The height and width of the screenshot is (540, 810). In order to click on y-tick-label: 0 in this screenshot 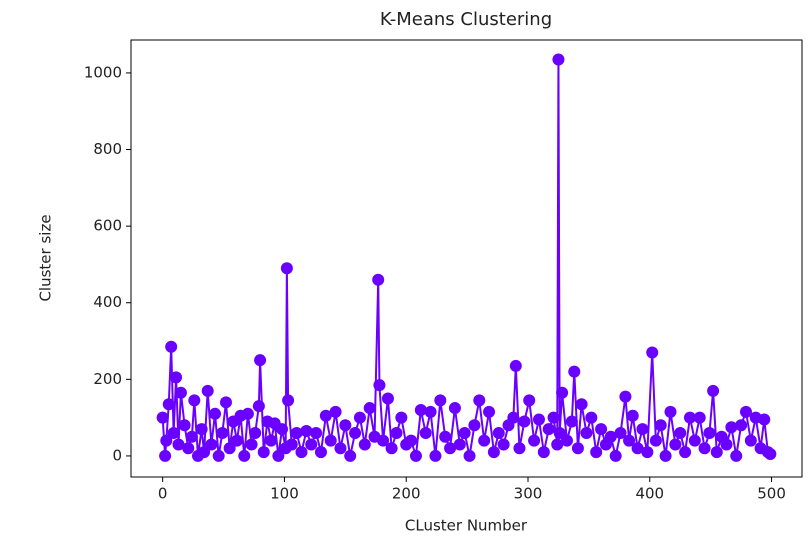, I will do `click(117, 455)`.